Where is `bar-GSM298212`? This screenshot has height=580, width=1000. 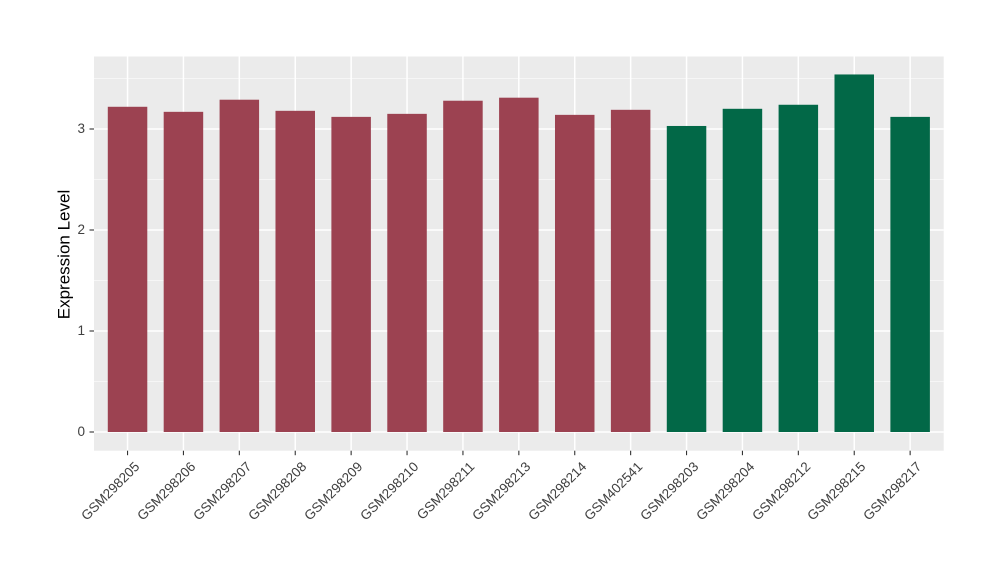
bar-GSM298212 is located at coordinates (798, 268).